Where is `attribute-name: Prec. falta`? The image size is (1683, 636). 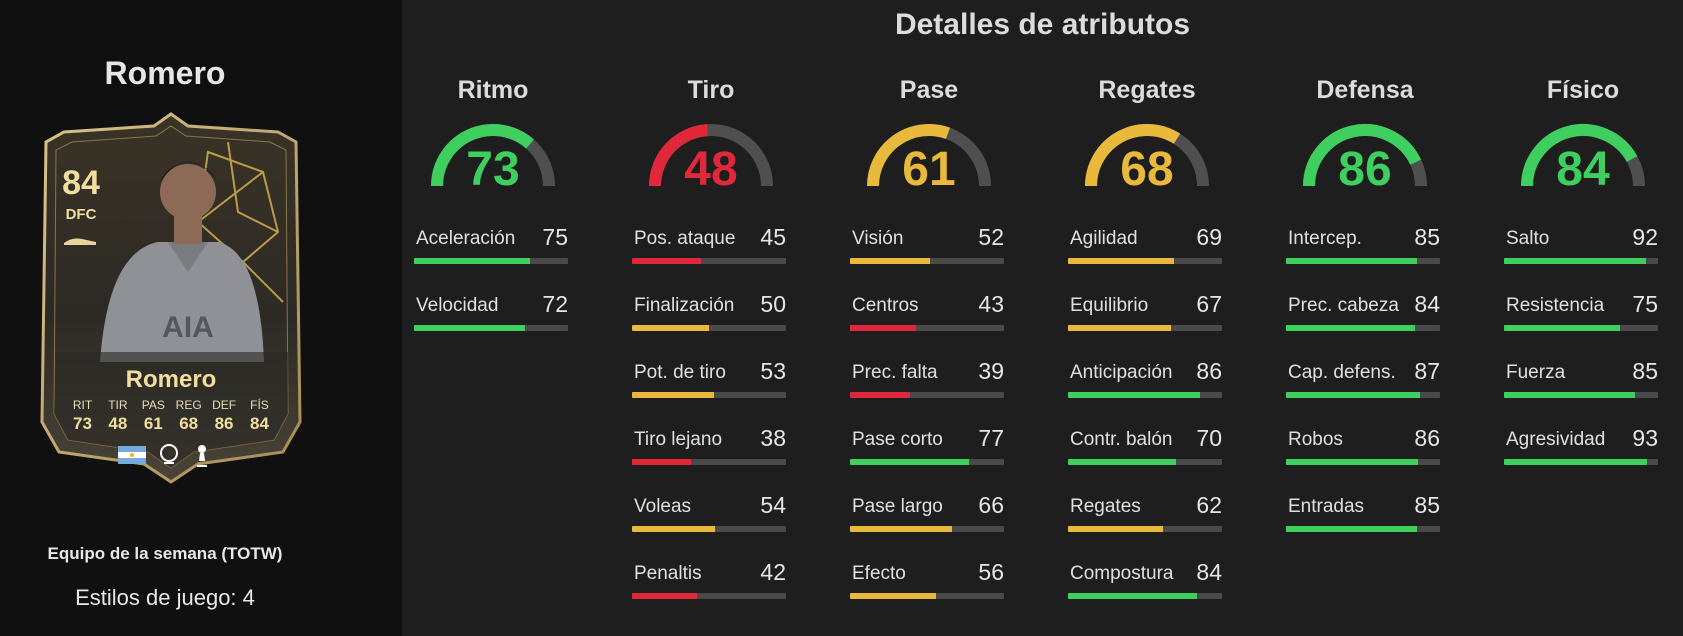 attribute-name: Prec. falta is located at coordinates (895, 372).